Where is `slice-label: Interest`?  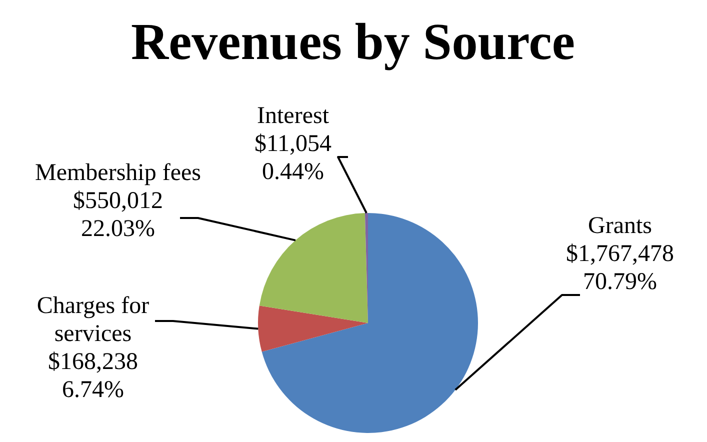
slice-label: Interest is located at coordinates (293, 116).